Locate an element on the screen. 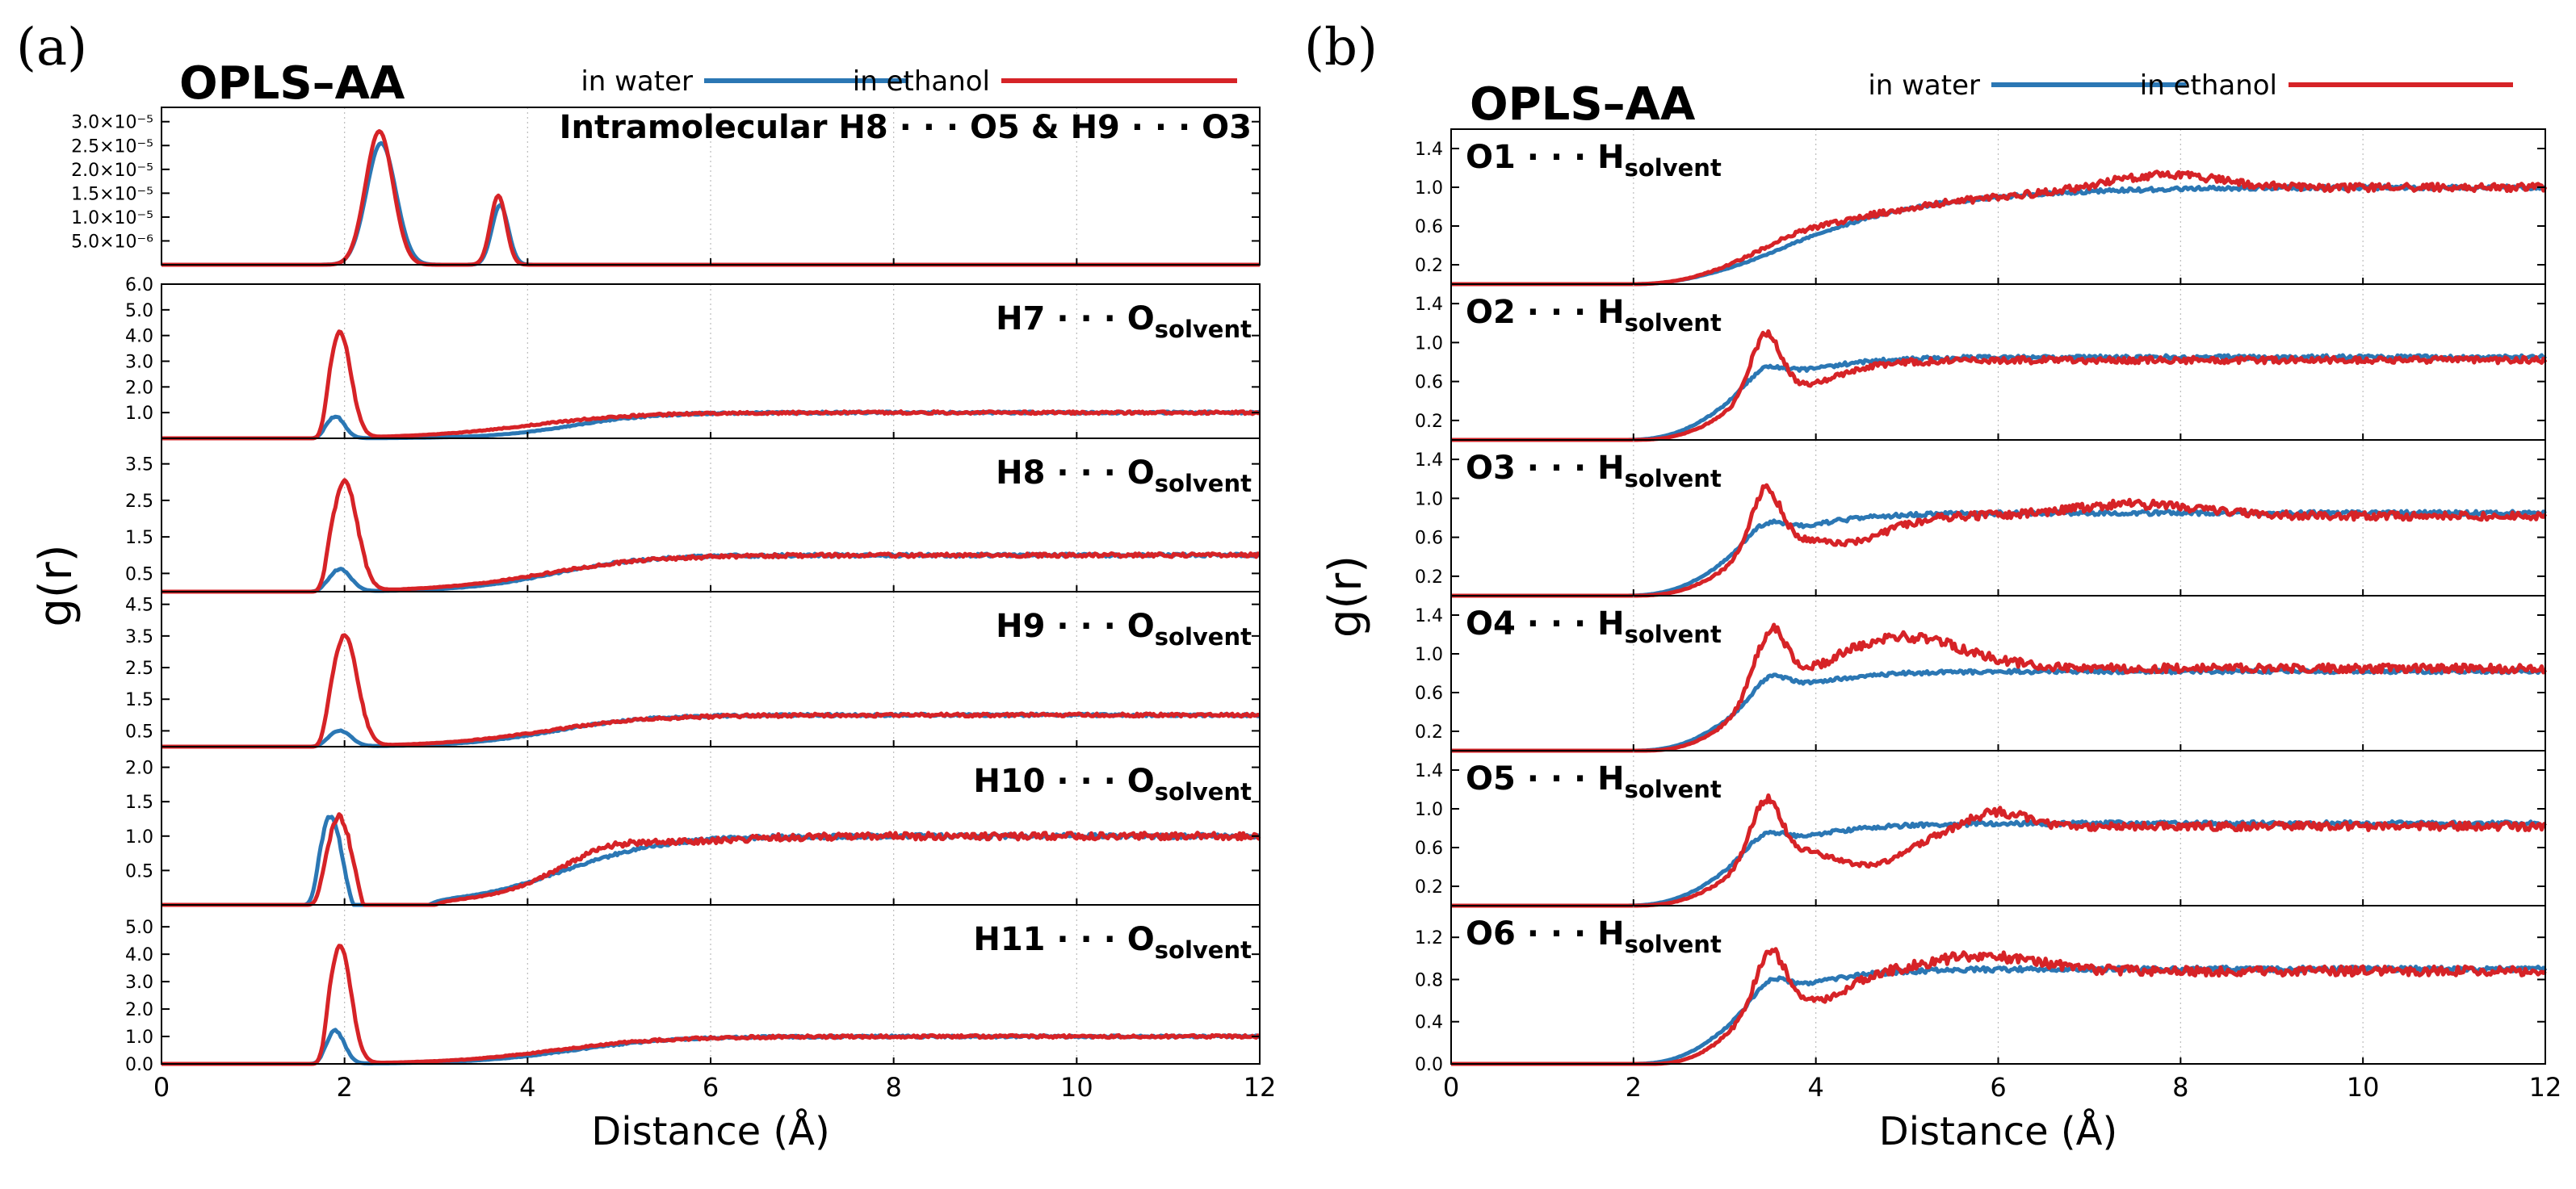 The width and height of the screenshot is (2576, 1189). ytick-label: 6.0 is located at coordinates (139, 285).